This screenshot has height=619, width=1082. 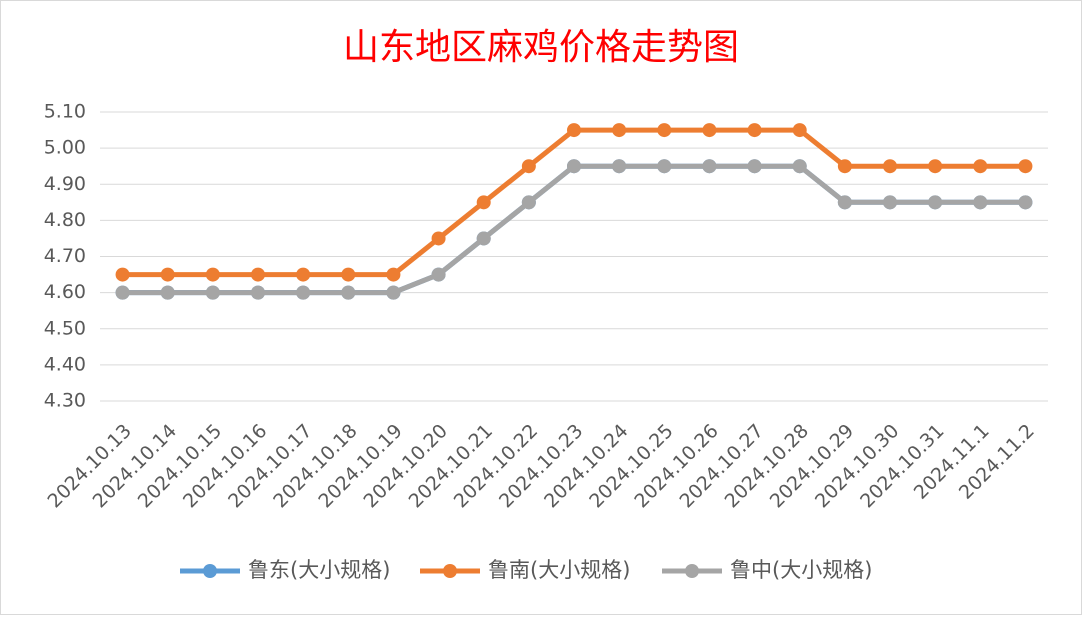 I want to click on y-tick-label: 5.10, so click(x=65, y=112).